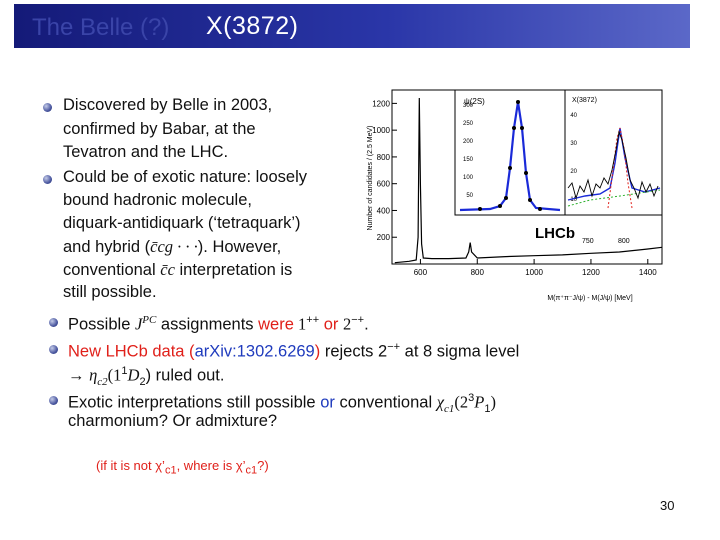 This screenshot has width=720, height=540. I want to click on inset2-ytick: 10, so click(573, 200).